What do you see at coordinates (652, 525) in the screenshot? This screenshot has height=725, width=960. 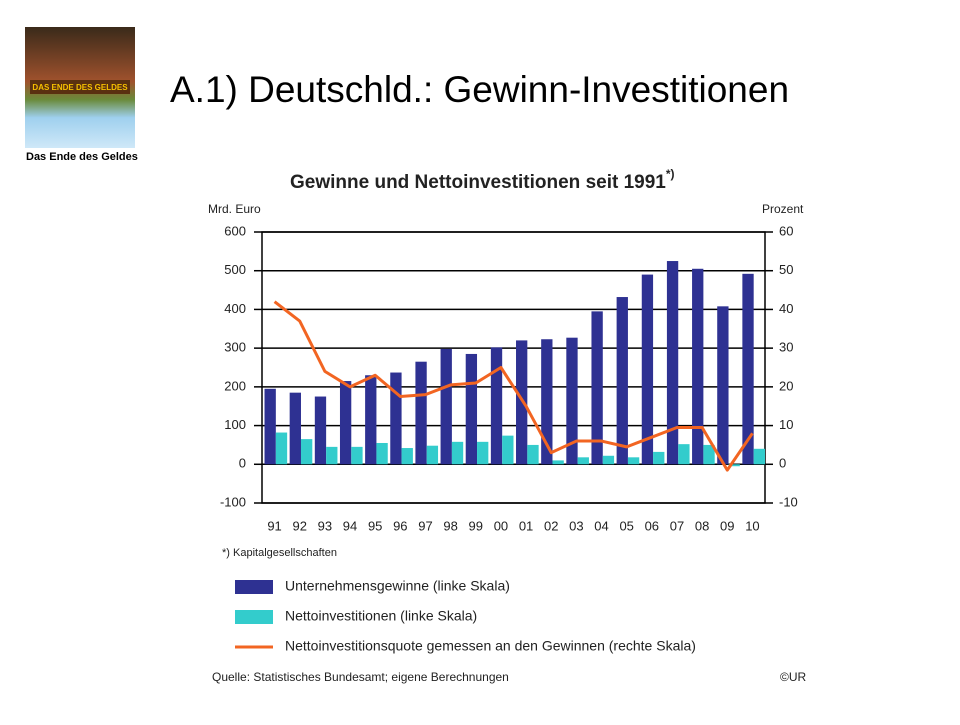 I see `x-tick-label: 06` at bounding box center [652, 525].